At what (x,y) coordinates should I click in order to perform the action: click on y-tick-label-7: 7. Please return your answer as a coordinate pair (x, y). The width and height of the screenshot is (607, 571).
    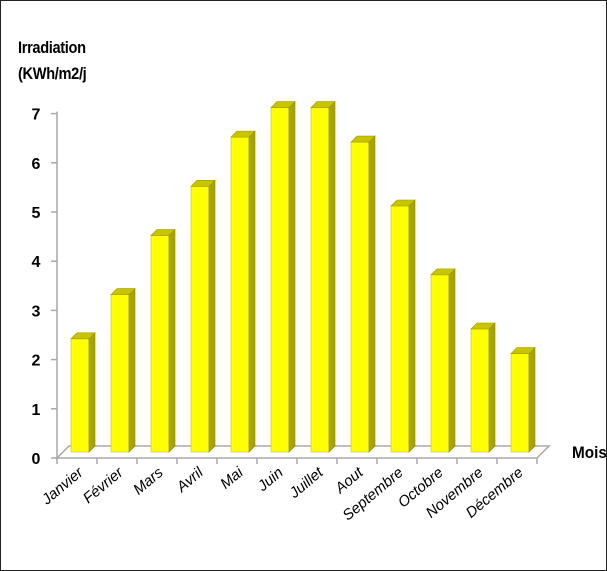
    Looking at the image, I should click on (36, 115).